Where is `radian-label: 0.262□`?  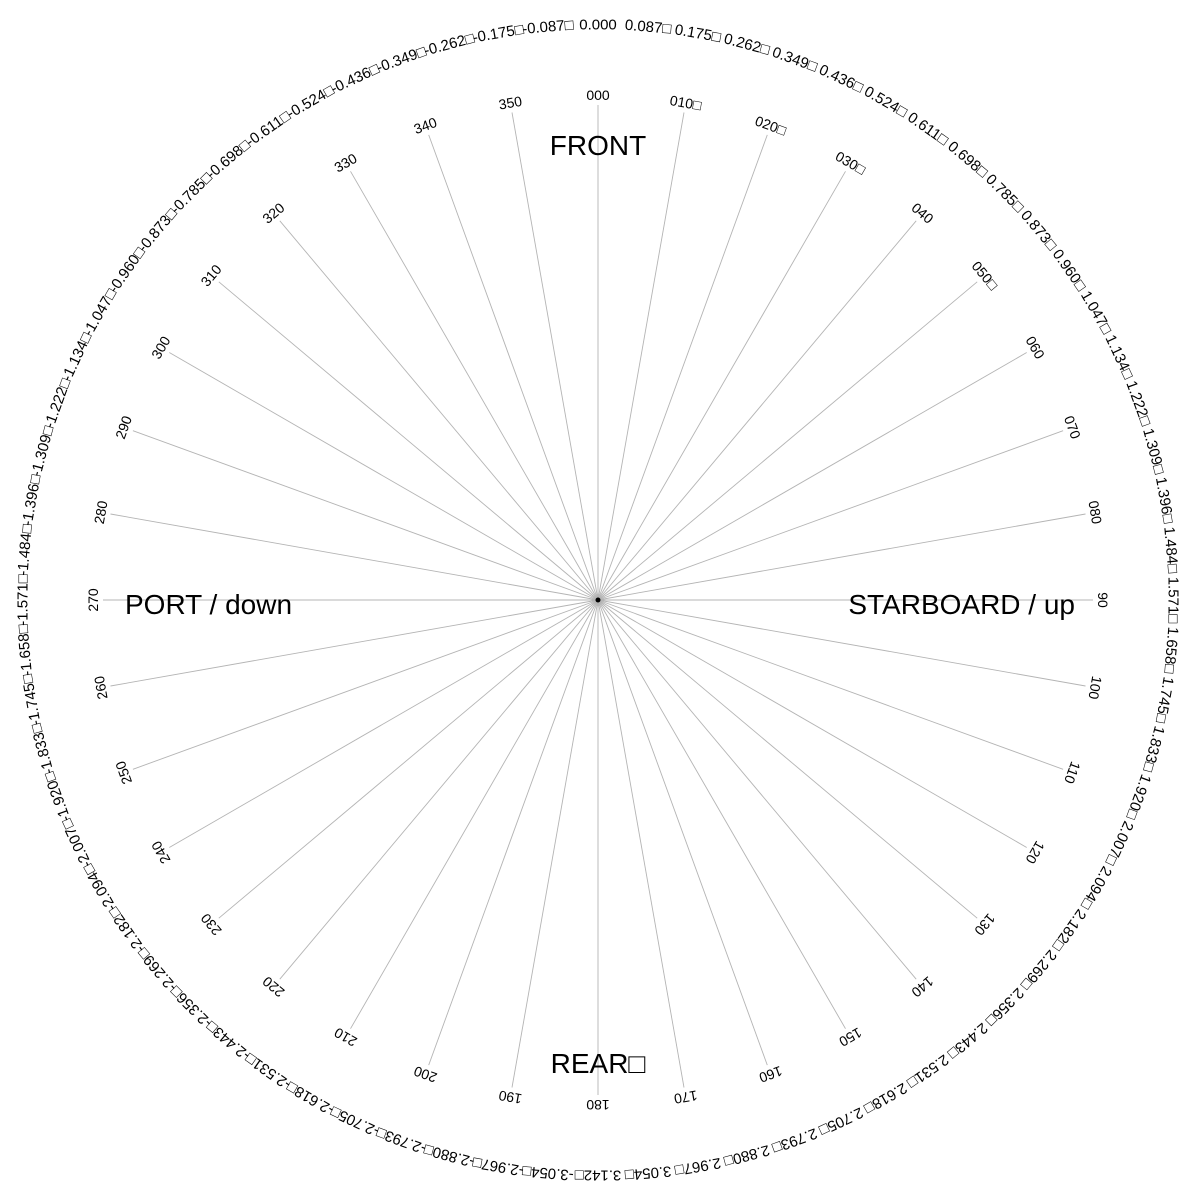 radian-label: 0.262□ is located at coordinates (746, 44).